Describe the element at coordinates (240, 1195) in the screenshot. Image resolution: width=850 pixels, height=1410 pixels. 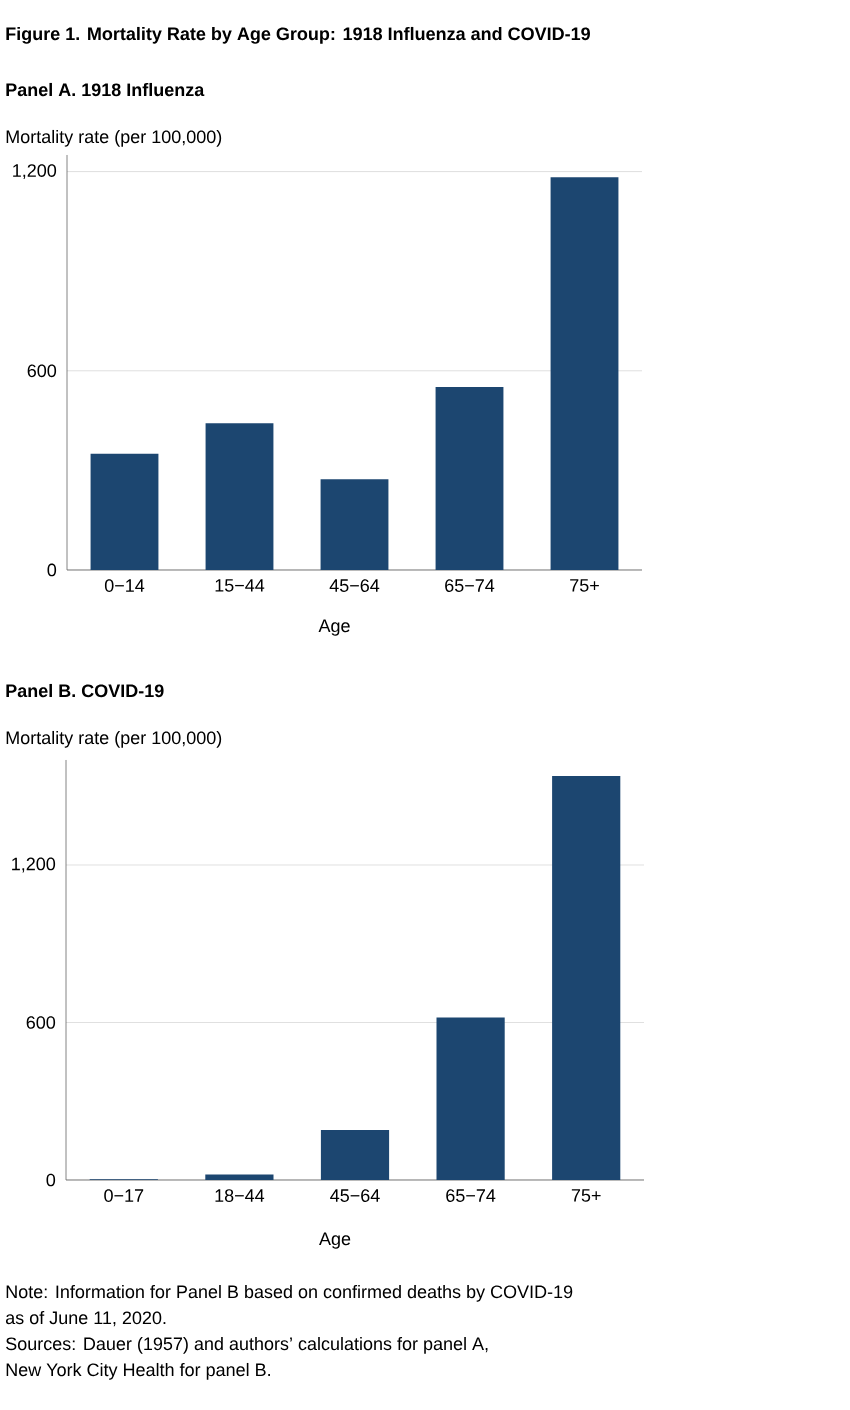
I see `x-tick-label: 18−44` at that location.